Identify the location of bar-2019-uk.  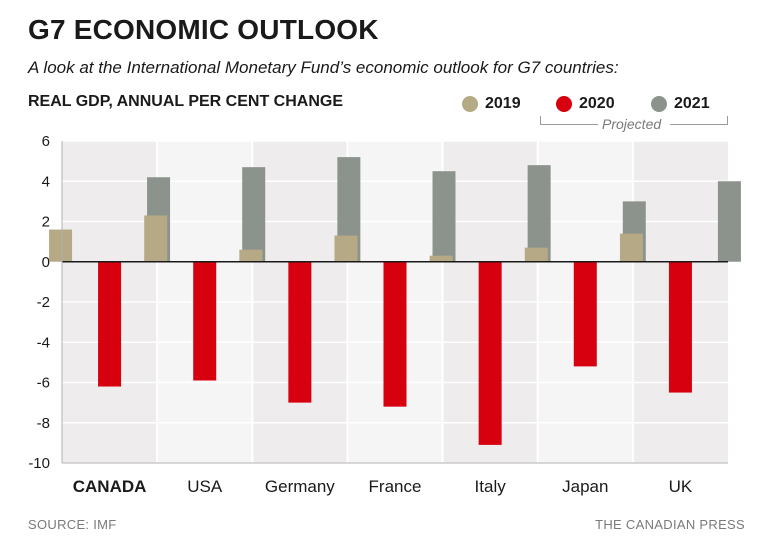
(631, 247).